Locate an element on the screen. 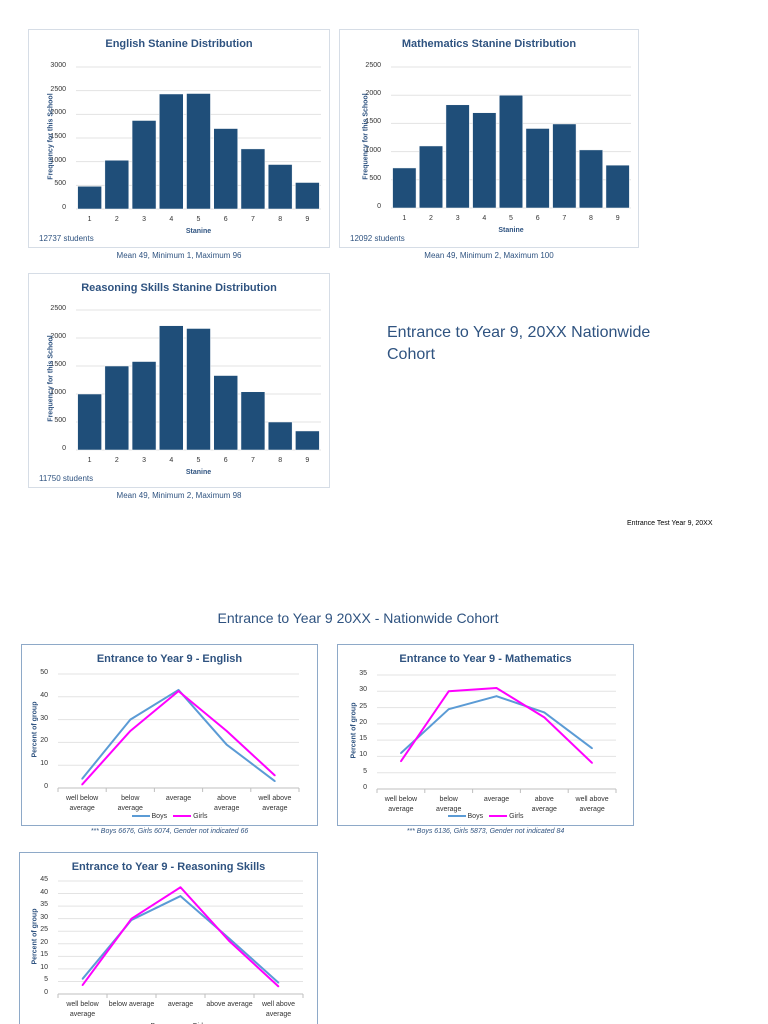 This screenshot has height=1024, width=768. y-tick-label: 15 is located at coordinates (363, 739).